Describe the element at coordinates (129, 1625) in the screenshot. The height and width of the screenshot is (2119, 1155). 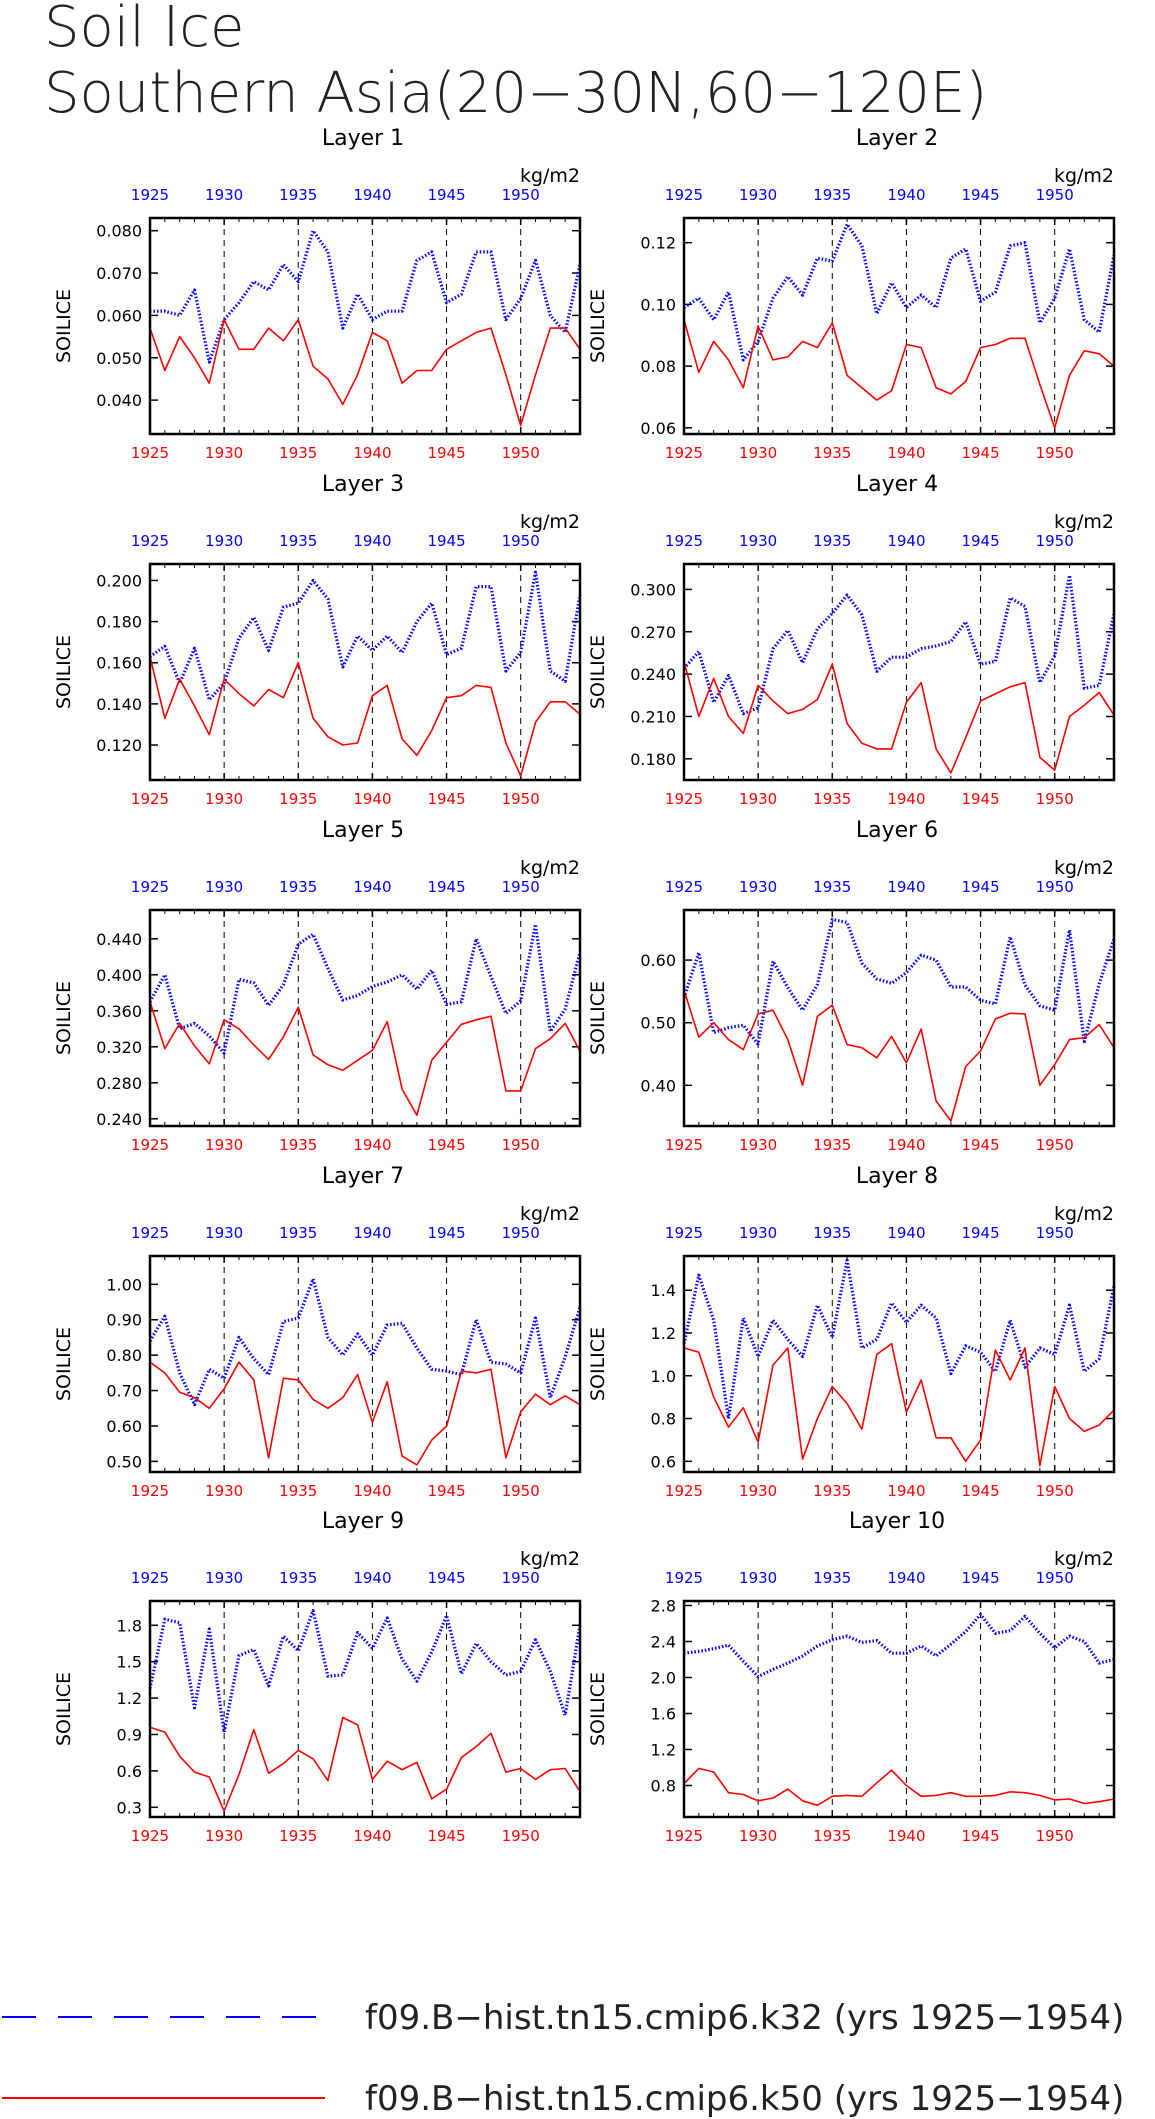
I see `y-tick-label: 1.8` at that location.